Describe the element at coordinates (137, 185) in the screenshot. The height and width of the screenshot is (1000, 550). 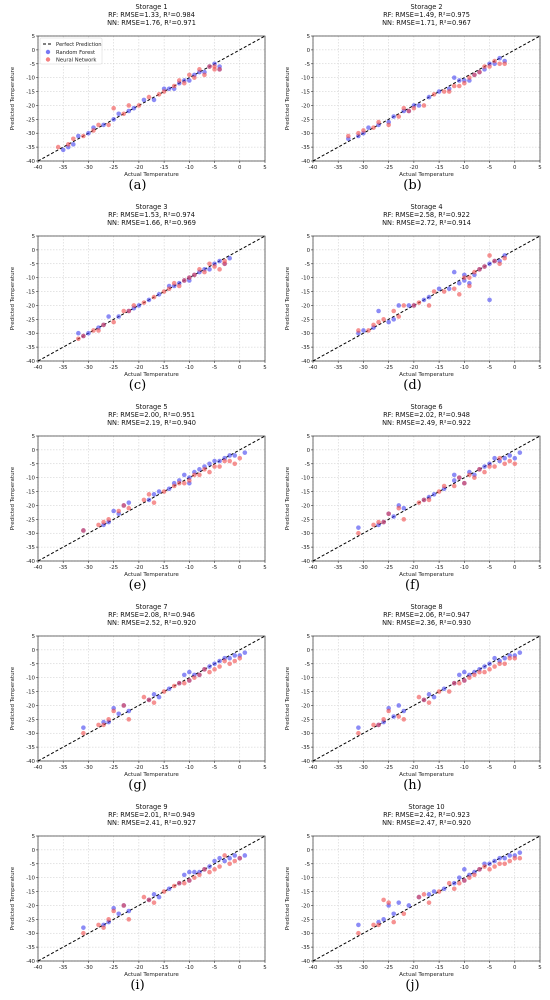
I see `panel-caption: (a)` at that location.